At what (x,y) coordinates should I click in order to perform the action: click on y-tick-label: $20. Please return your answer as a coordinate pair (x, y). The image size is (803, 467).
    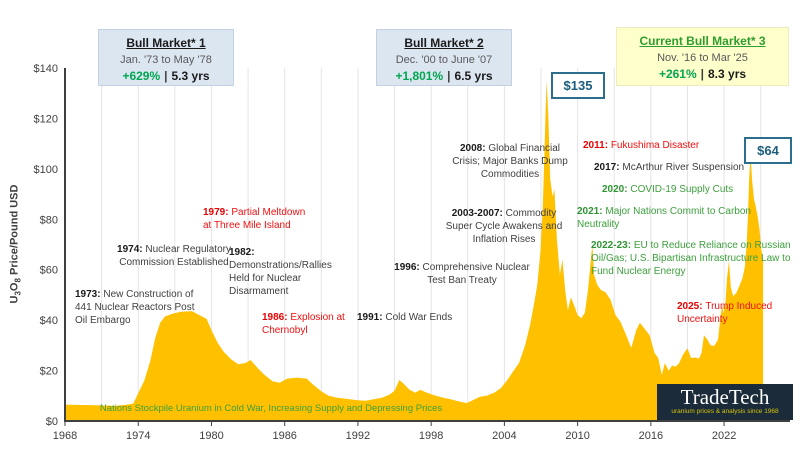
    Looking at the image, I should click on (49, 372).